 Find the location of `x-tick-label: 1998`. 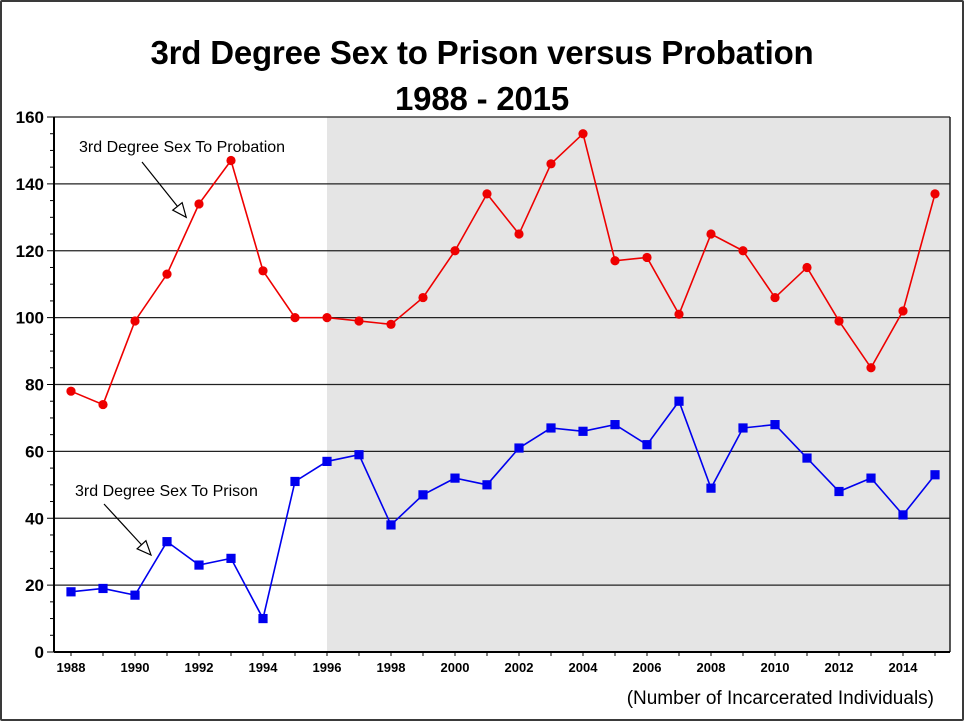

x-tick-label: 1998 is located at coordinates (391, 667).